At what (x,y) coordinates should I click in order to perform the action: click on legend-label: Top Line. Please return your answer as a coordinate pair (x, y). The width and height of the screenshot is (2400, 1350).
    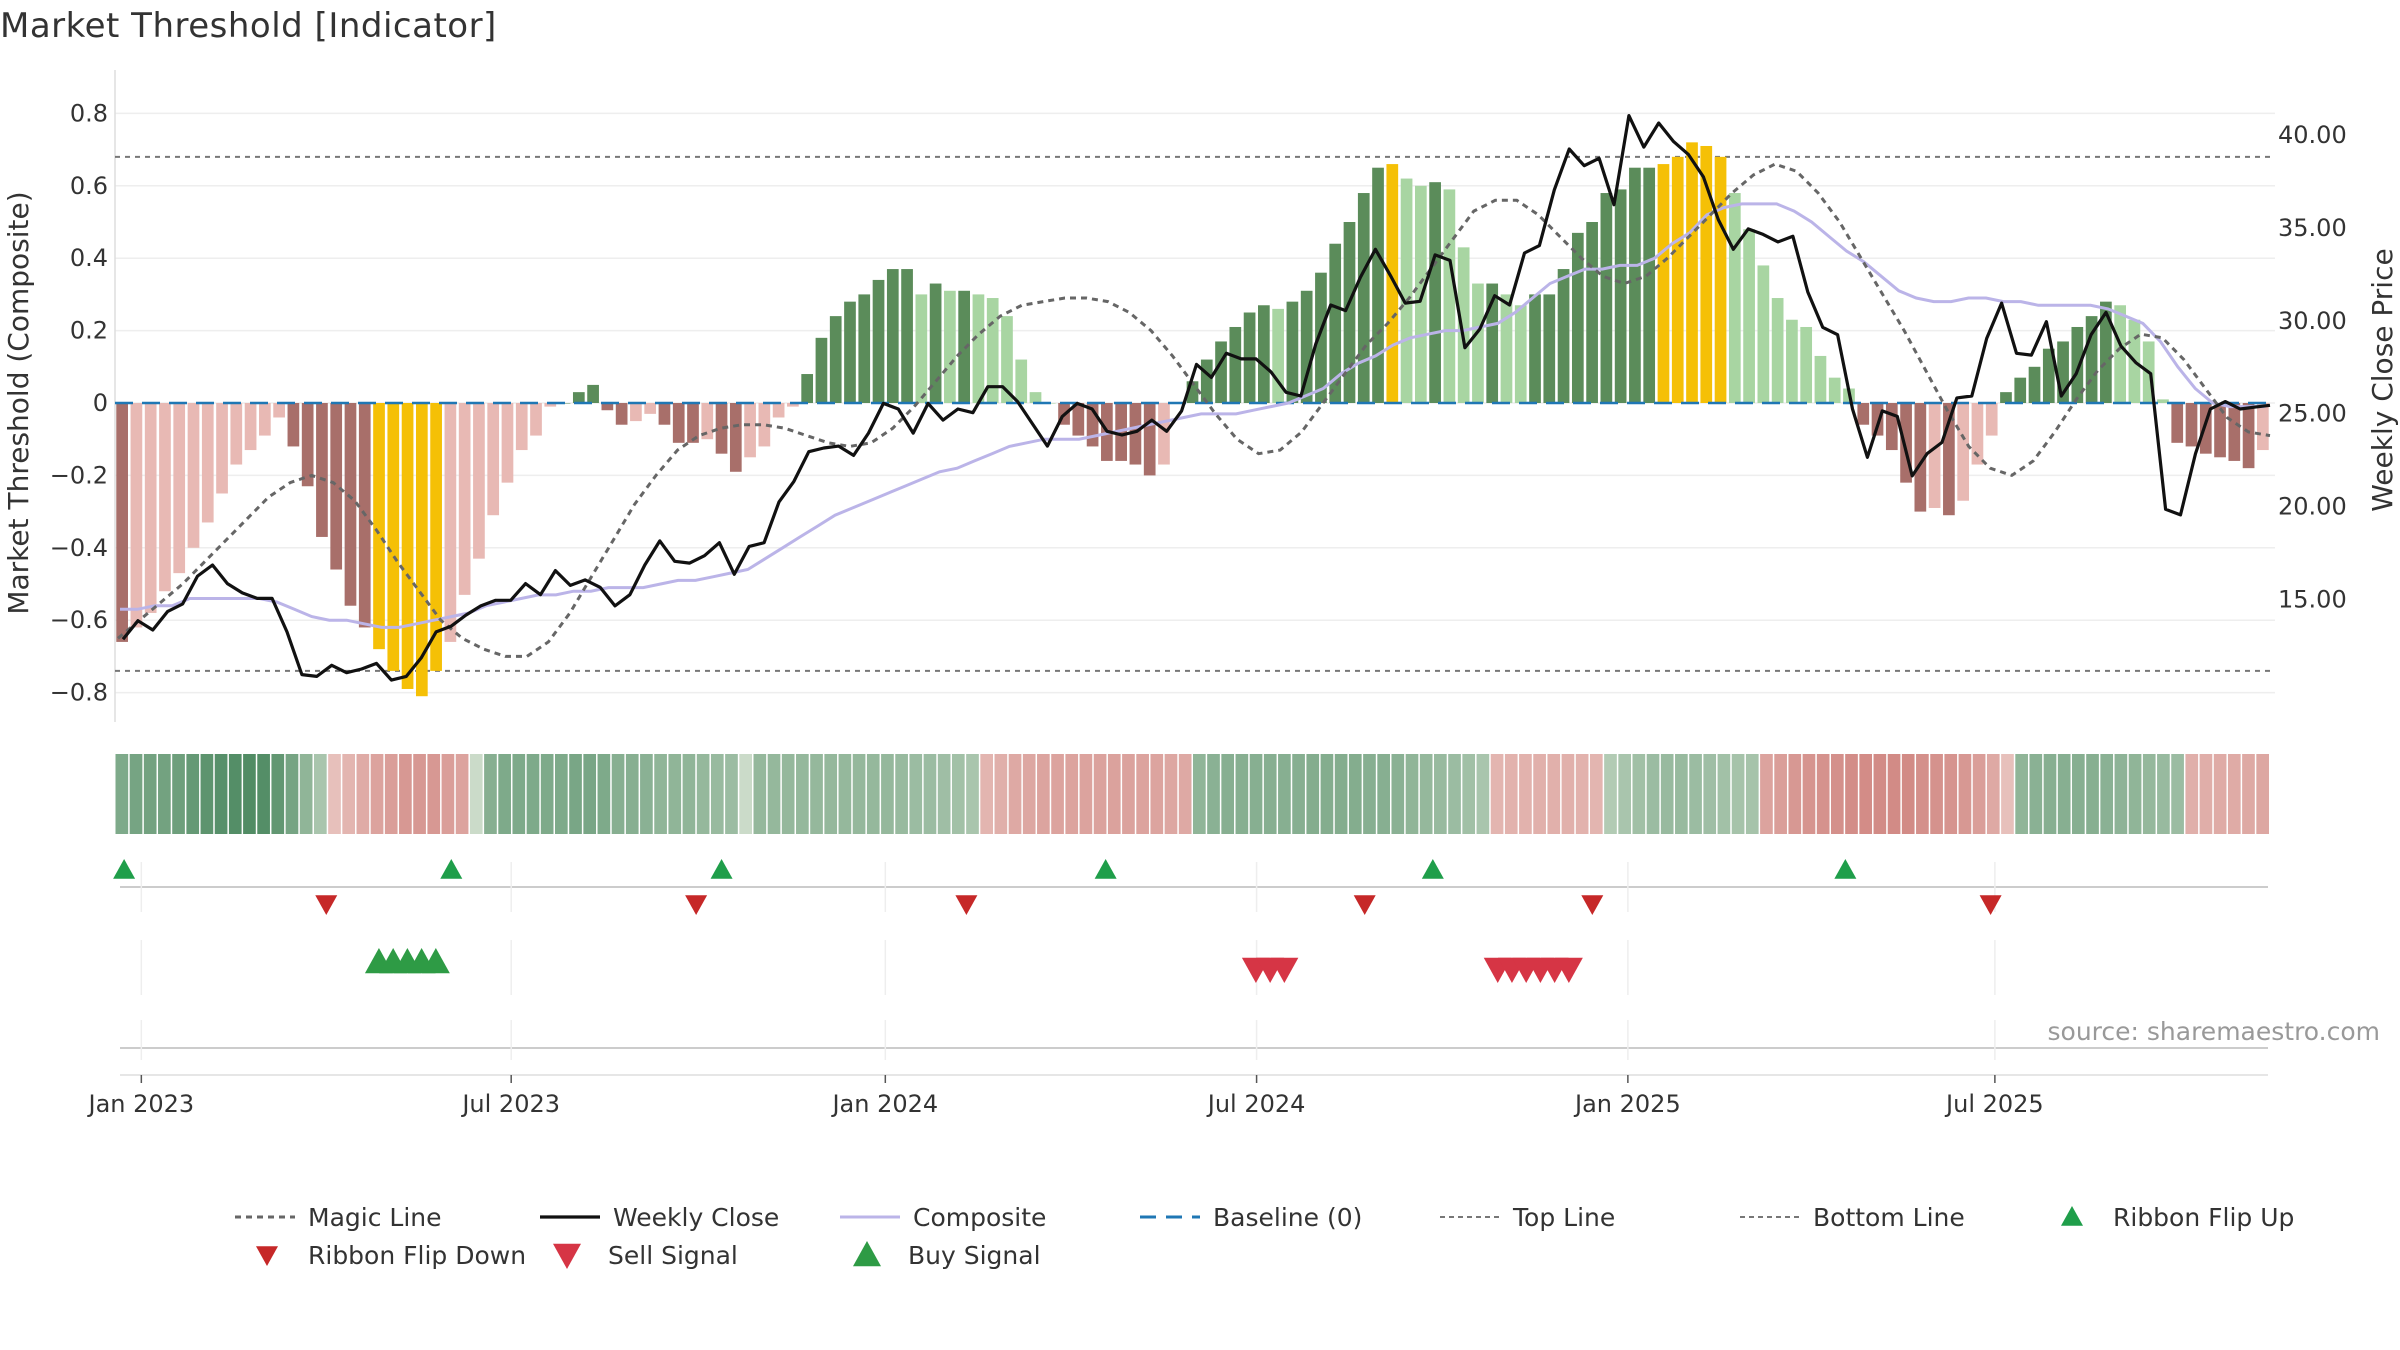
    Looking at the image, I should click on (1563, 1217).